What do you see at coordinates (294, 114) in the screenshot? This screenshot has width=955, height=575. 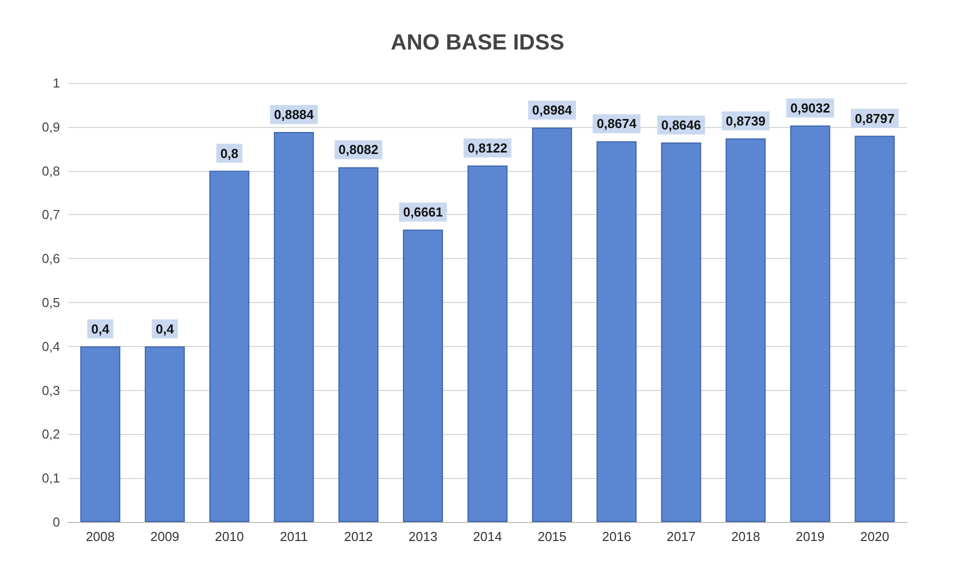 I see `data-label: 0,8884` at bounding box center [294, 114].